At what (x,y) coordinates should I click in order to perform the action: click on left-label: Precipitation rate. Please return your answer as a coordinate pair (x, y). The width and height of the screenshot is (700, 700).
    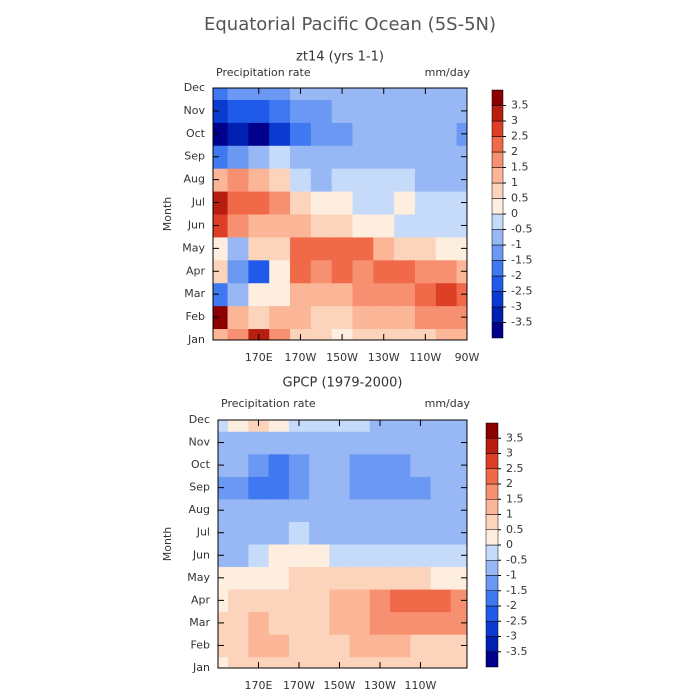
    Looking at the image, I should click on (268, 403).